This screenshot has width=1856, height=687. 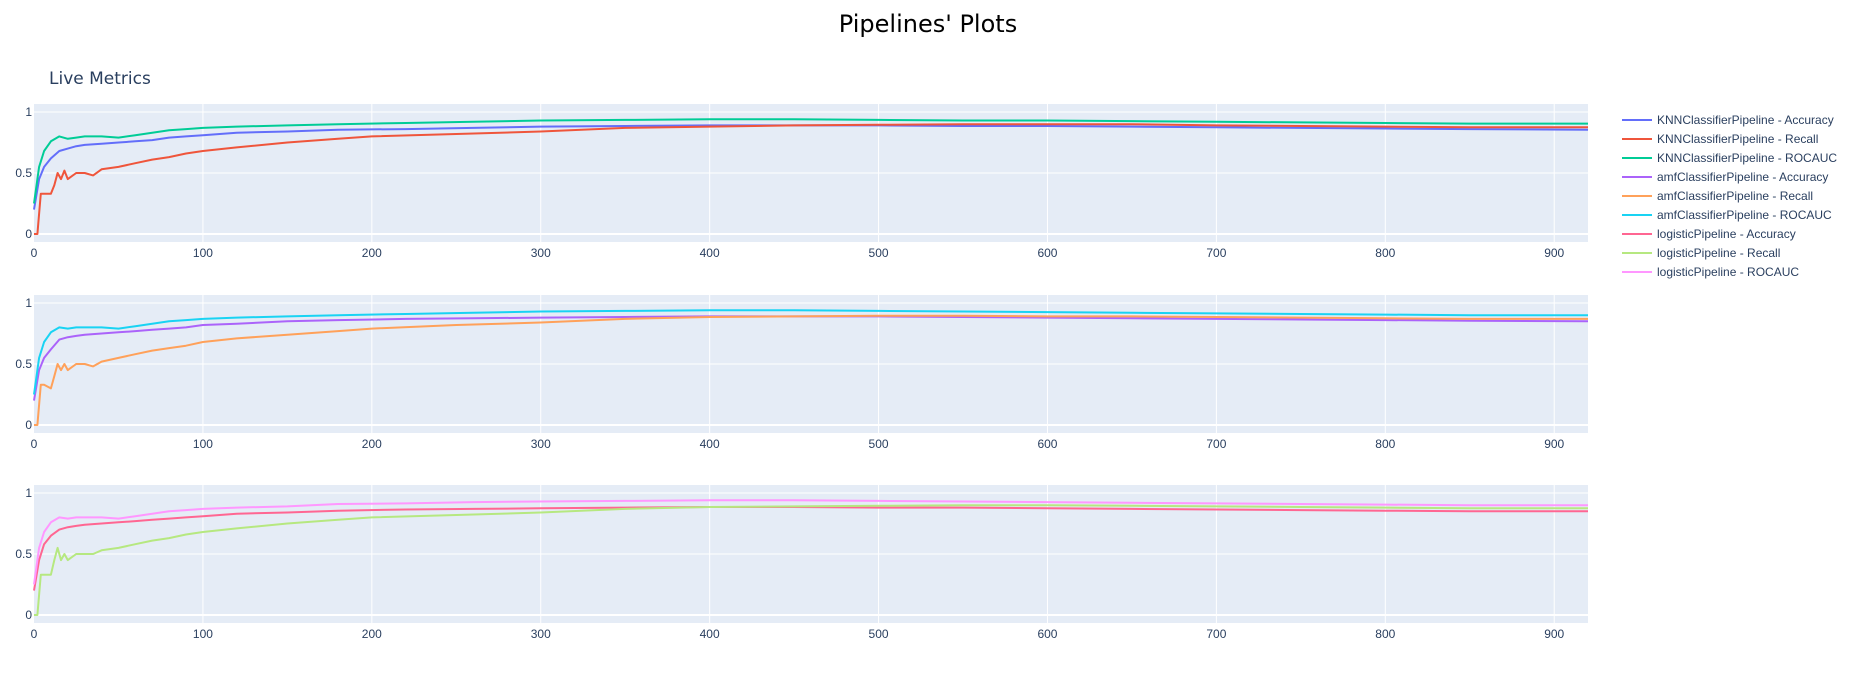 I want to click on legend-item: logisticPipeline - Recall, so click(x=1729, y=252).